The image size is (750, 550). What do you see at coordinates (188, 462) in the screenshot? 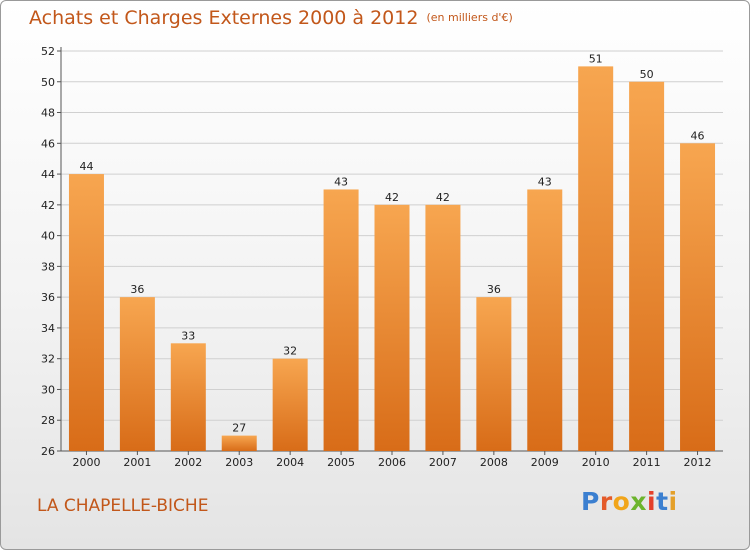
I see `x-tick-label: 2002` at bounding box center [188, 462].